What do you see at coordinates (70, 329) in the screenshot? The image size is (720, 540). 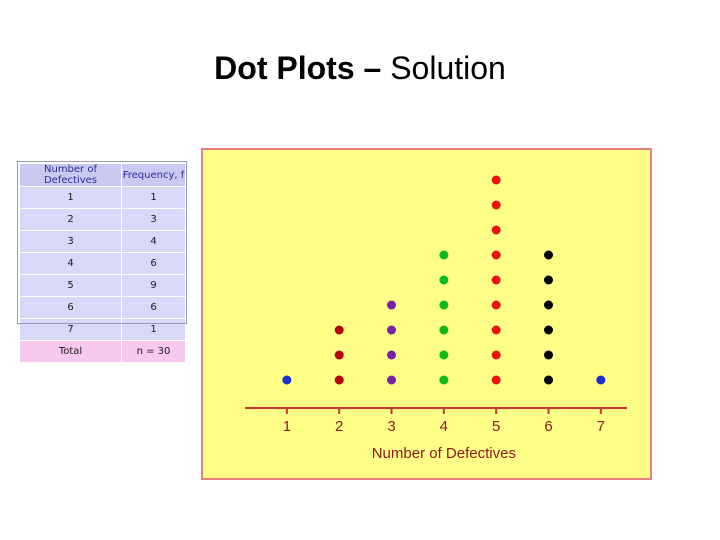 I see `table-cell: 7` at bounding box center [70, 329].